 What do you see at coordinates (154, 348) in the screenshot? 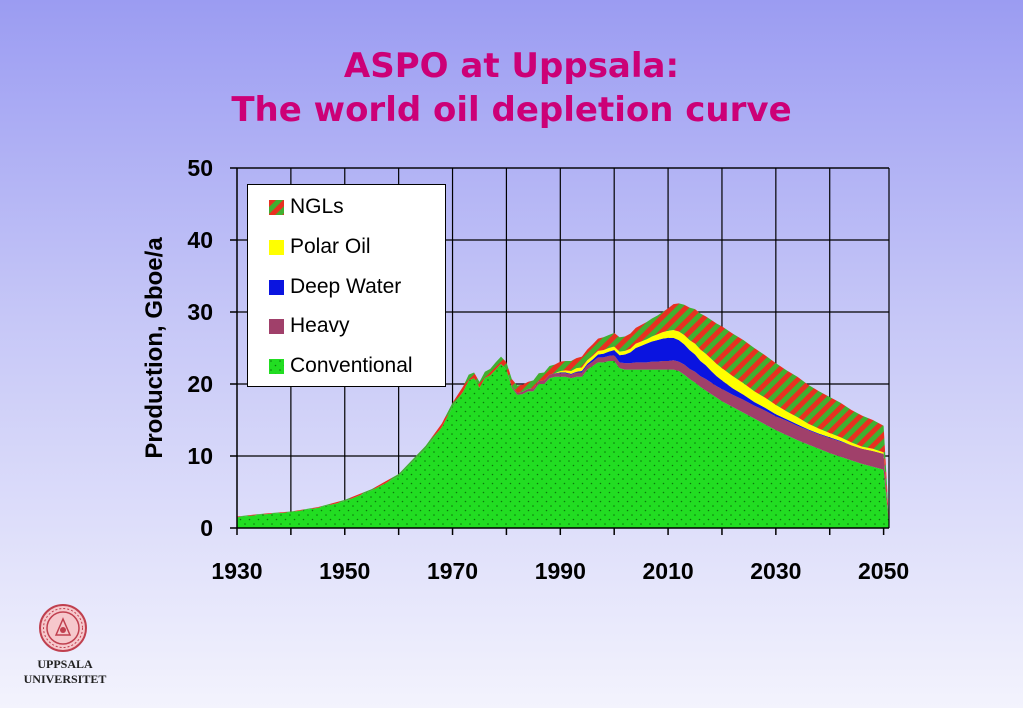
I see `y-axis-label: Production, Gboe/a` at bounding box center [154, 348].